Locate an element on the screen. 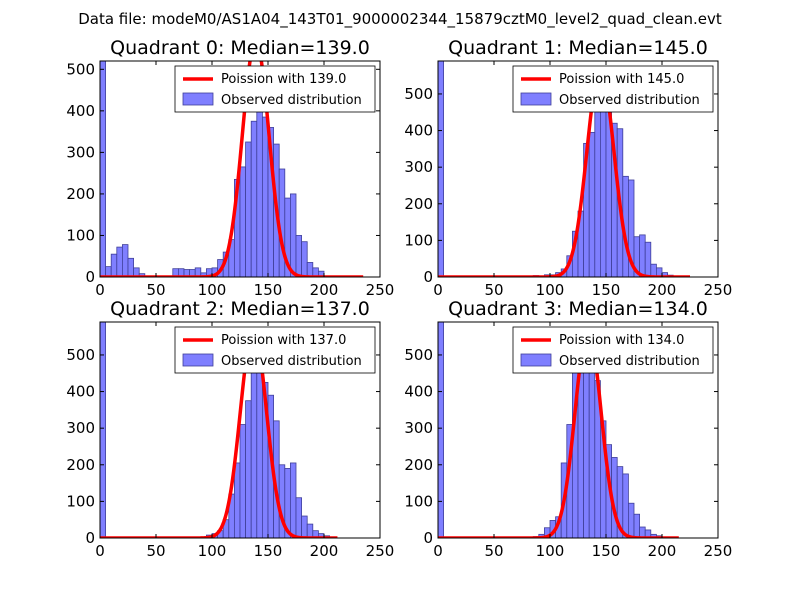  histogram-bars is located at coordinates (218, 430).